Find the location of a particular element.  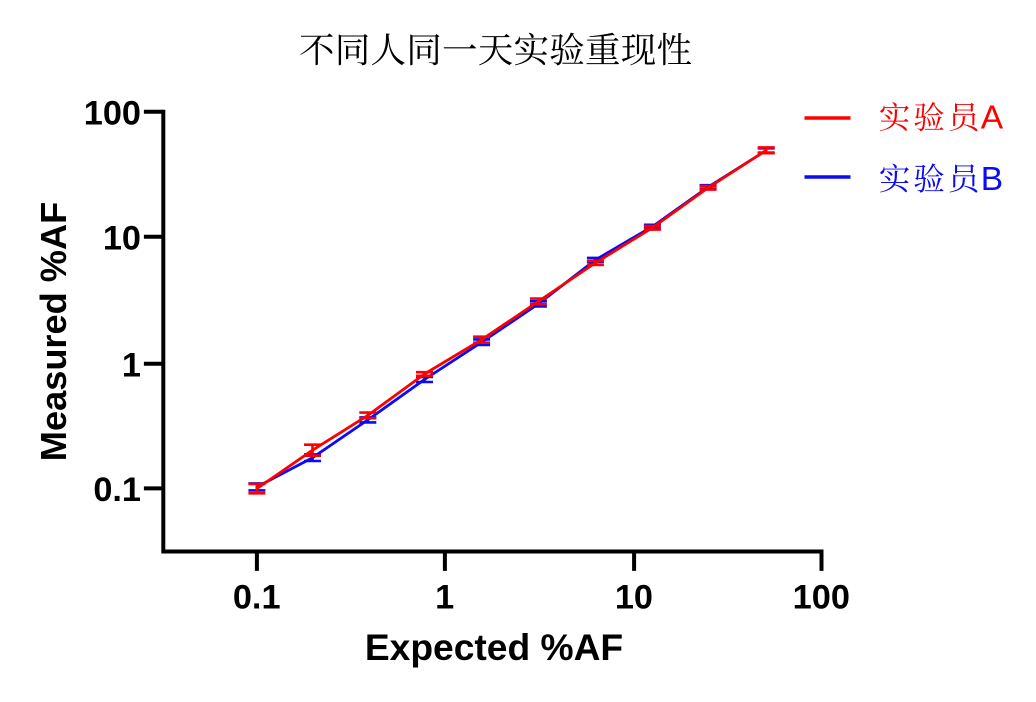

svg-text: B is located at coordinates (992, 179).